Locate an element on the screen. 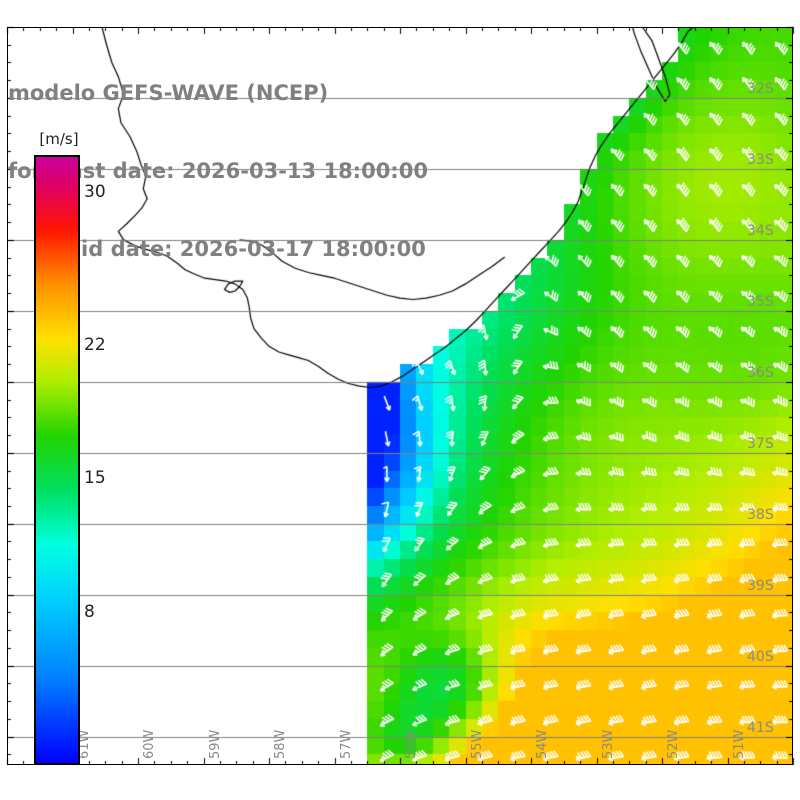  title-line-model: modelo GEFS-WAVE (NCEP) is located at coordinates (168, 93).